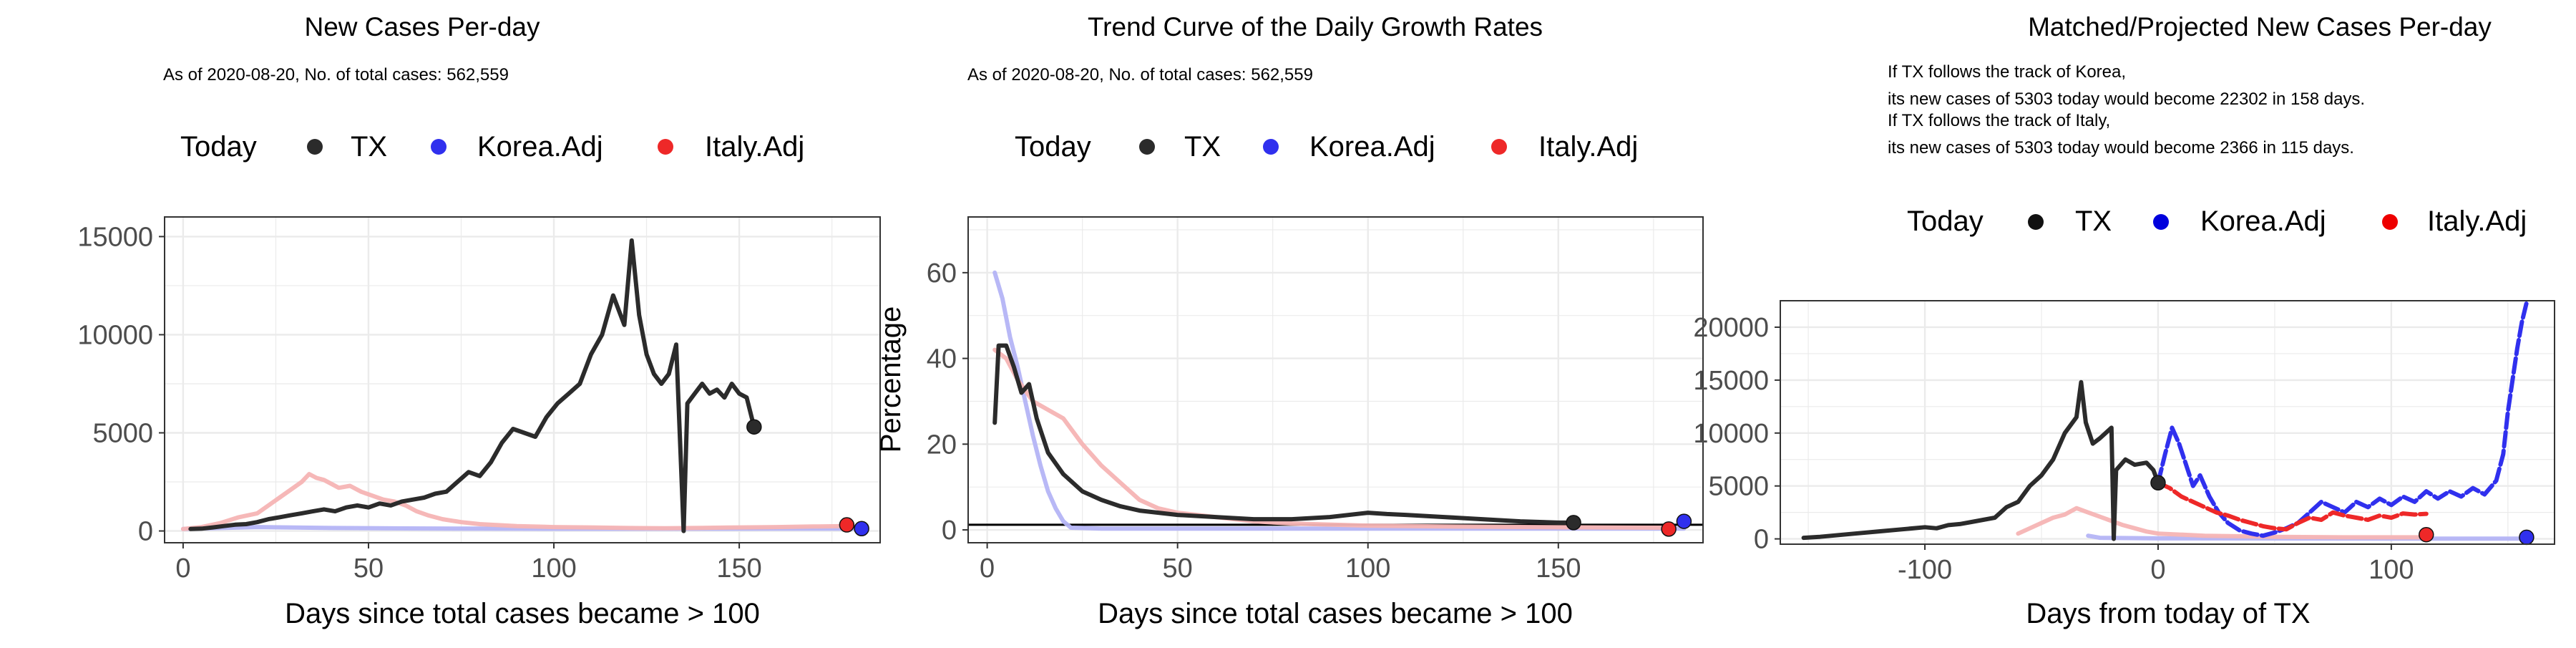 The image size is (2576, 648). What do you see at coordinates (2342, 419) in the screenshot?
I see `series-line-korea-adj` at bounding box center [2342, 419].